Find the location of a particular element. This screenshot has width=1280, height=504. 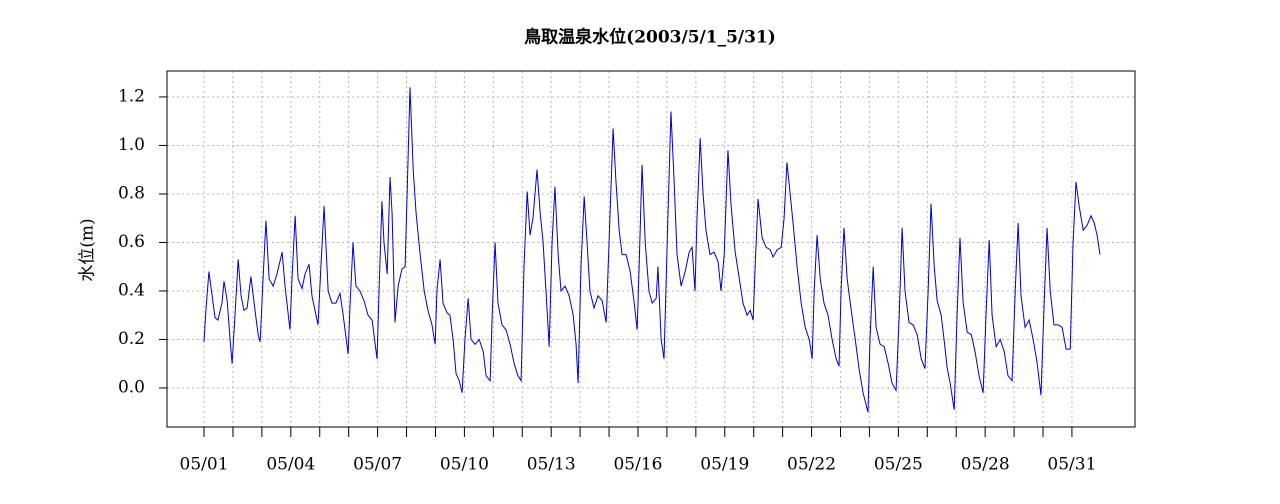

x-tick-label: 05/10 is located at coordinates (464, 465).